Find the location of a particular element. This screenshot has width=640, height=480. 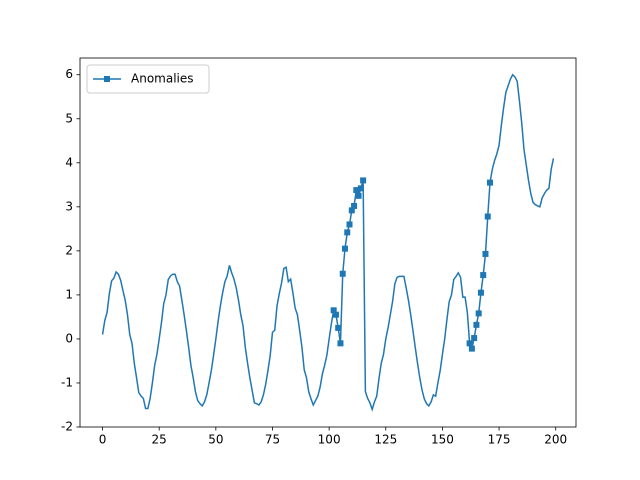

y-tick-label: 4 is located at coordinates (69, 162).